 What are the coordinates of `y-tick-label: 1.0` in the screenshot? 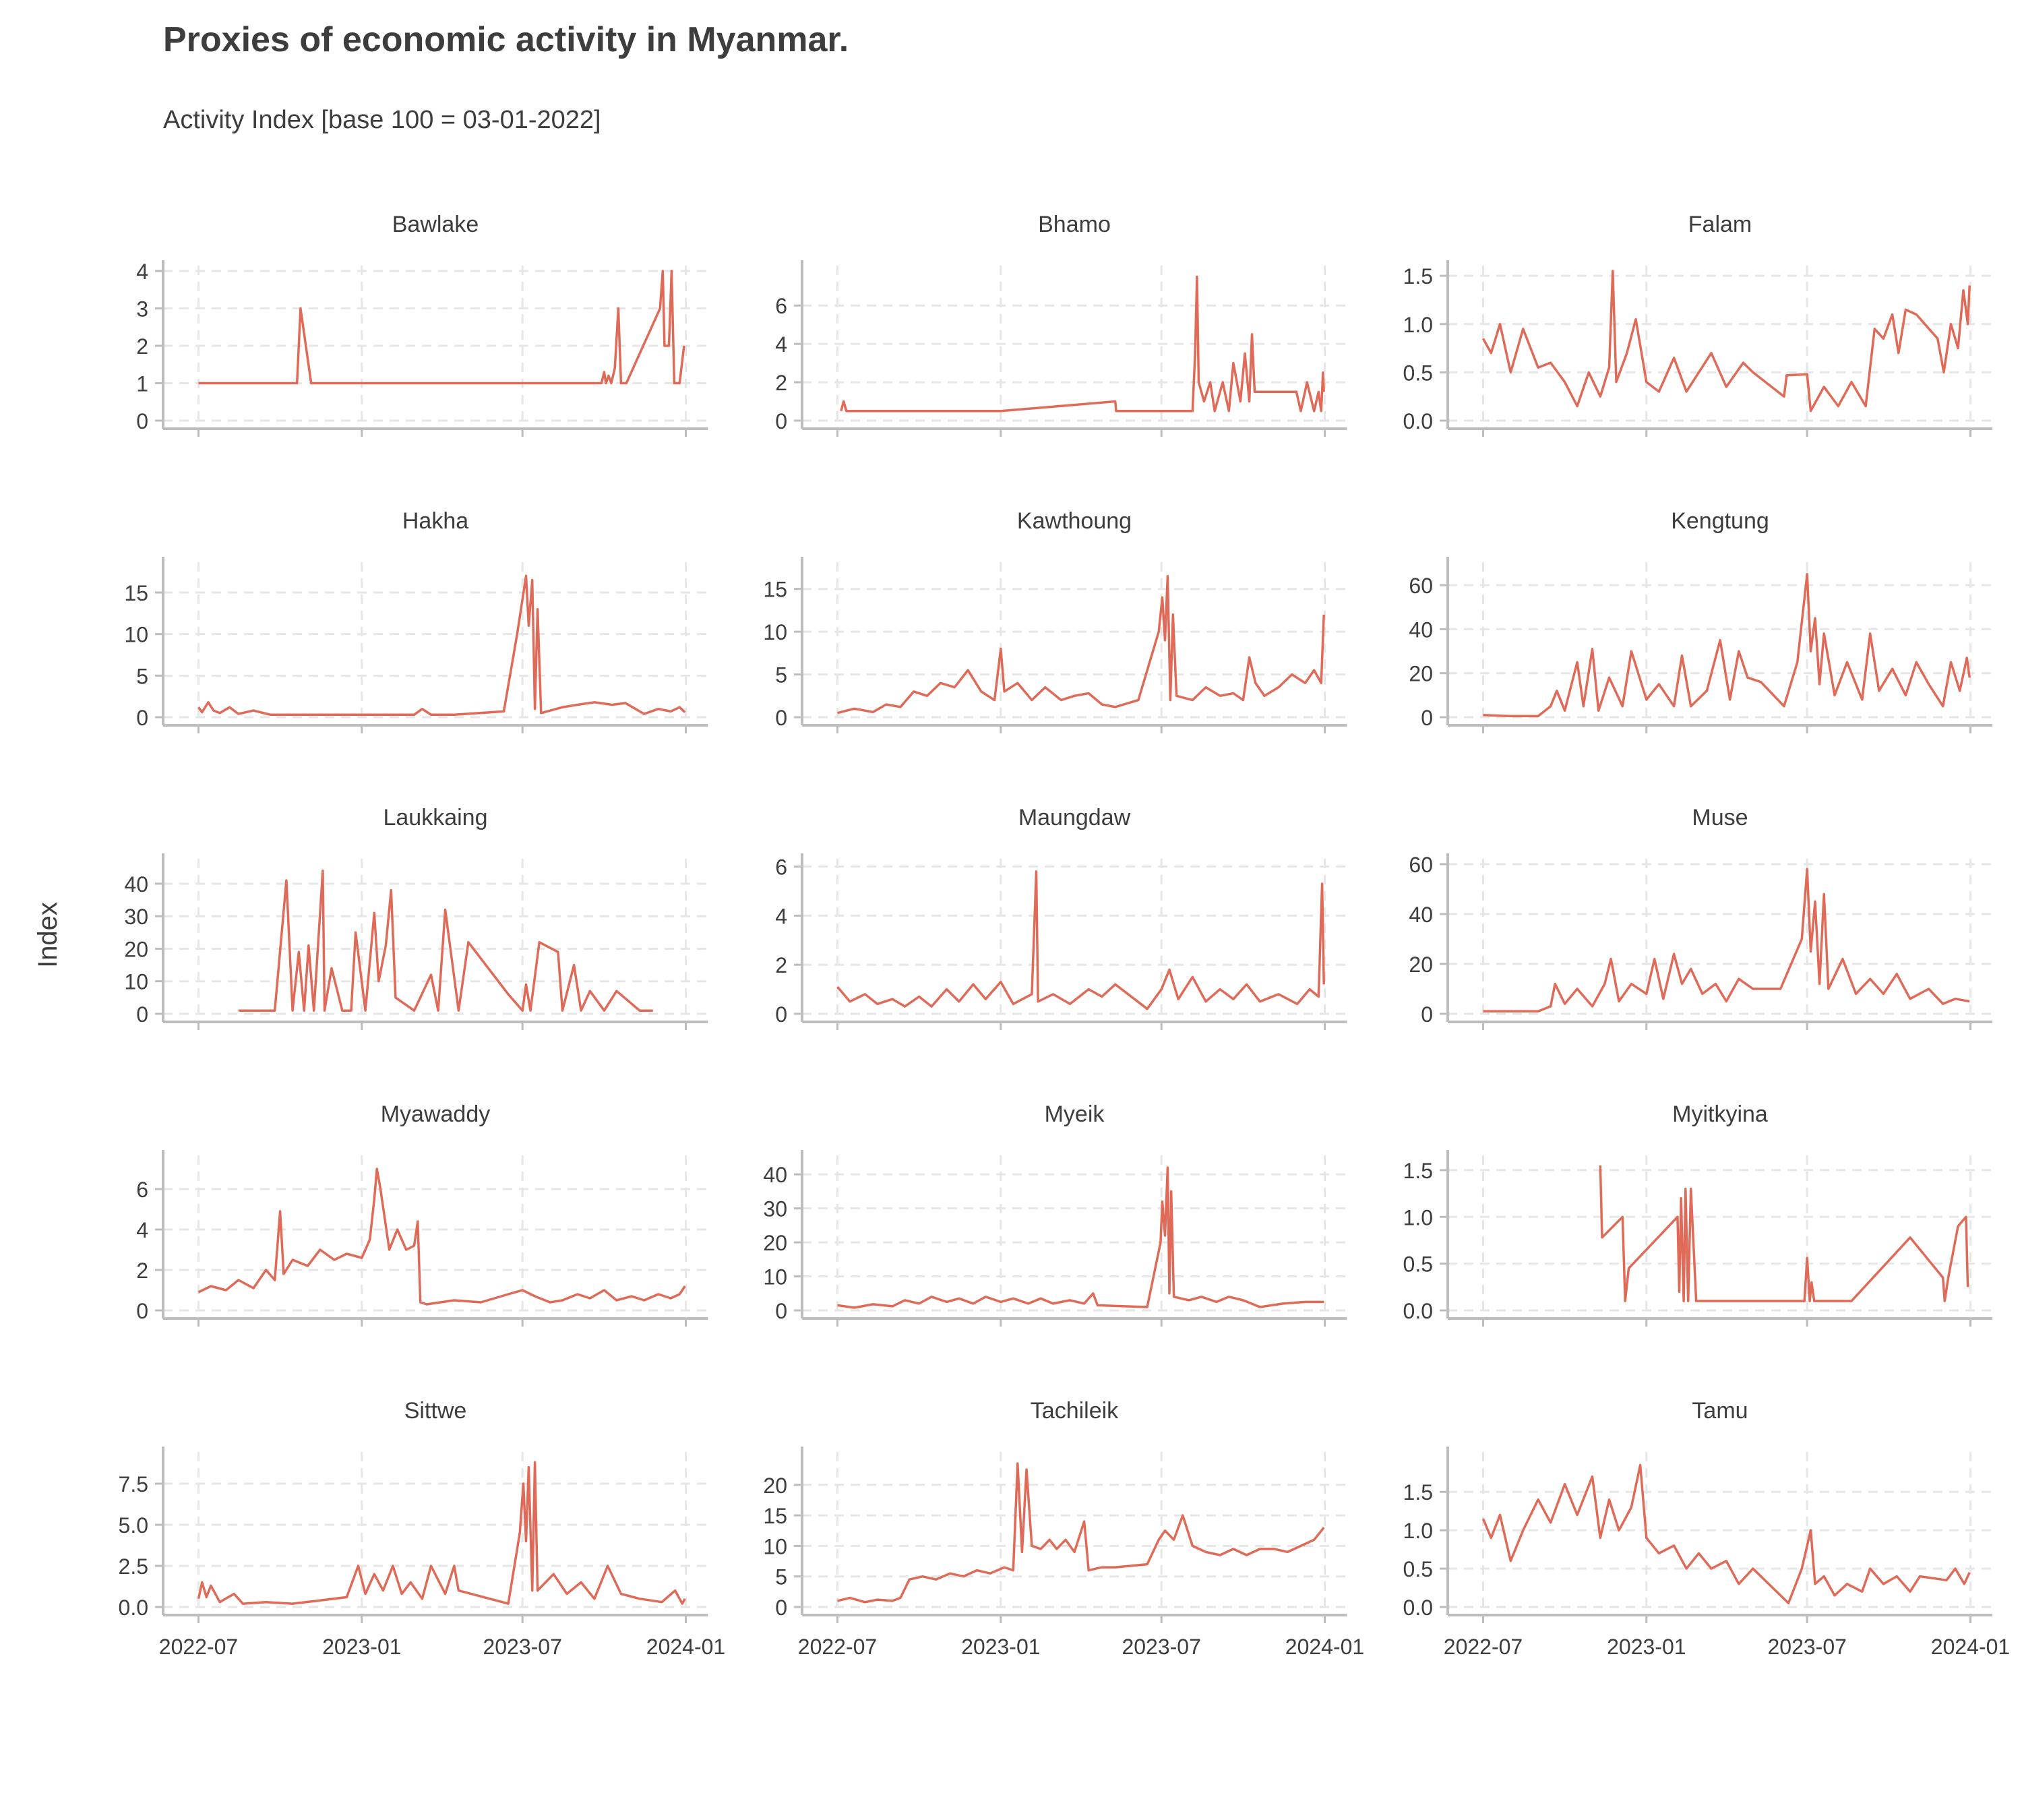 It's located at (1418, 1531).